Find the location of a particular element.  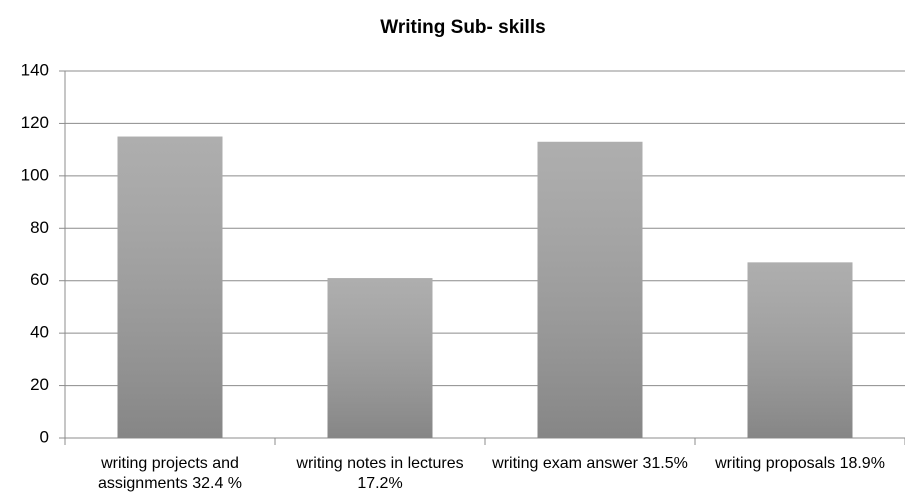

y-tick-label: 80 is located at coordinates (39, 227).